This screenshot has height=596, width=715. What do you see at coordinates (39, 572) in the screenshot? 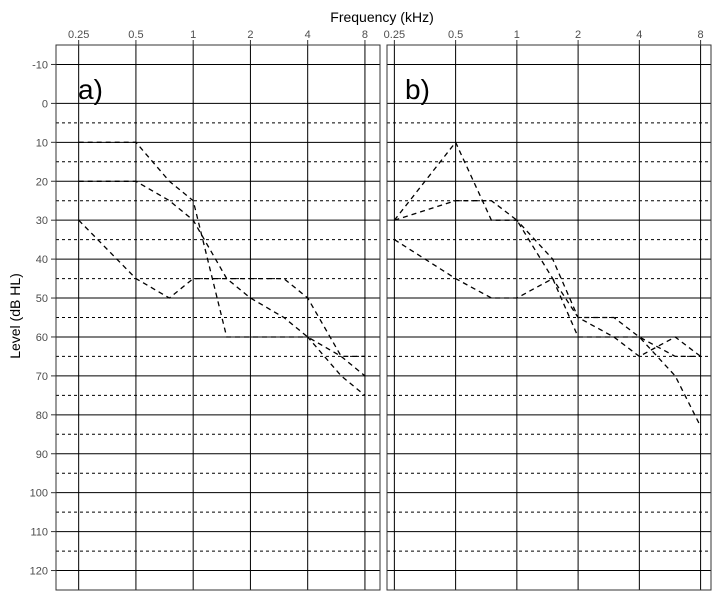
I see `y-tick-label: 120` at bounding box center [39, 572].